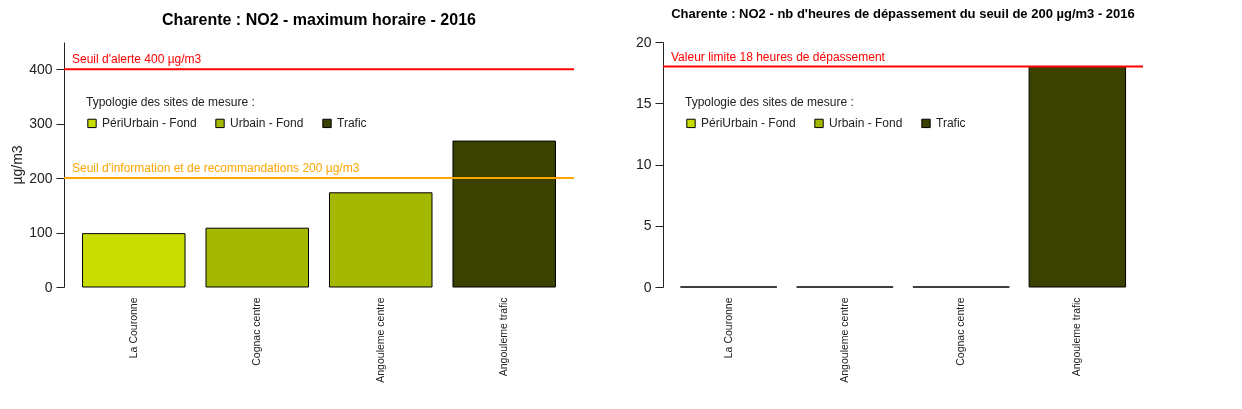 This screenshot has height=409, width=1242. What do you see at coordinates (137, 59) in the screenshot?
I see `ref-line-label: Seuil d'alerte 400 µg/m3` at bounding box center [137, 59].